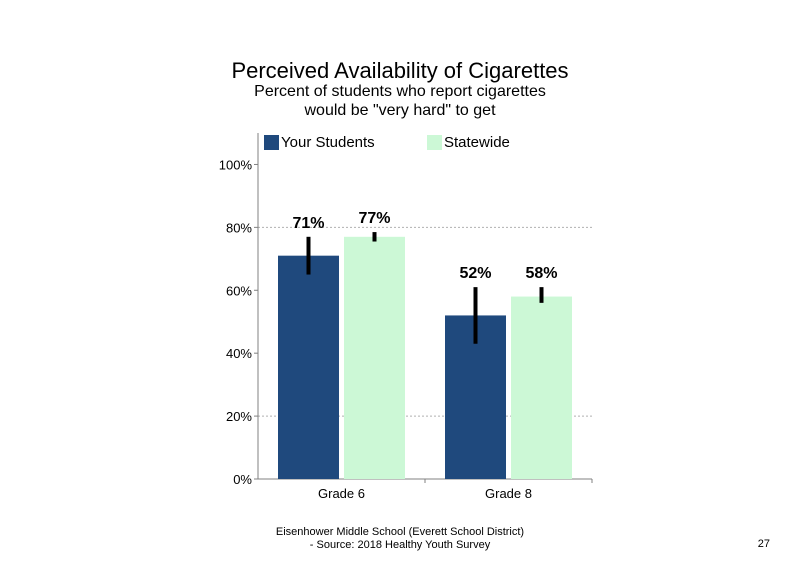 The width and height of the screenshot is (800, 568). I want to click on data-label: 58%, so click(541, 273).